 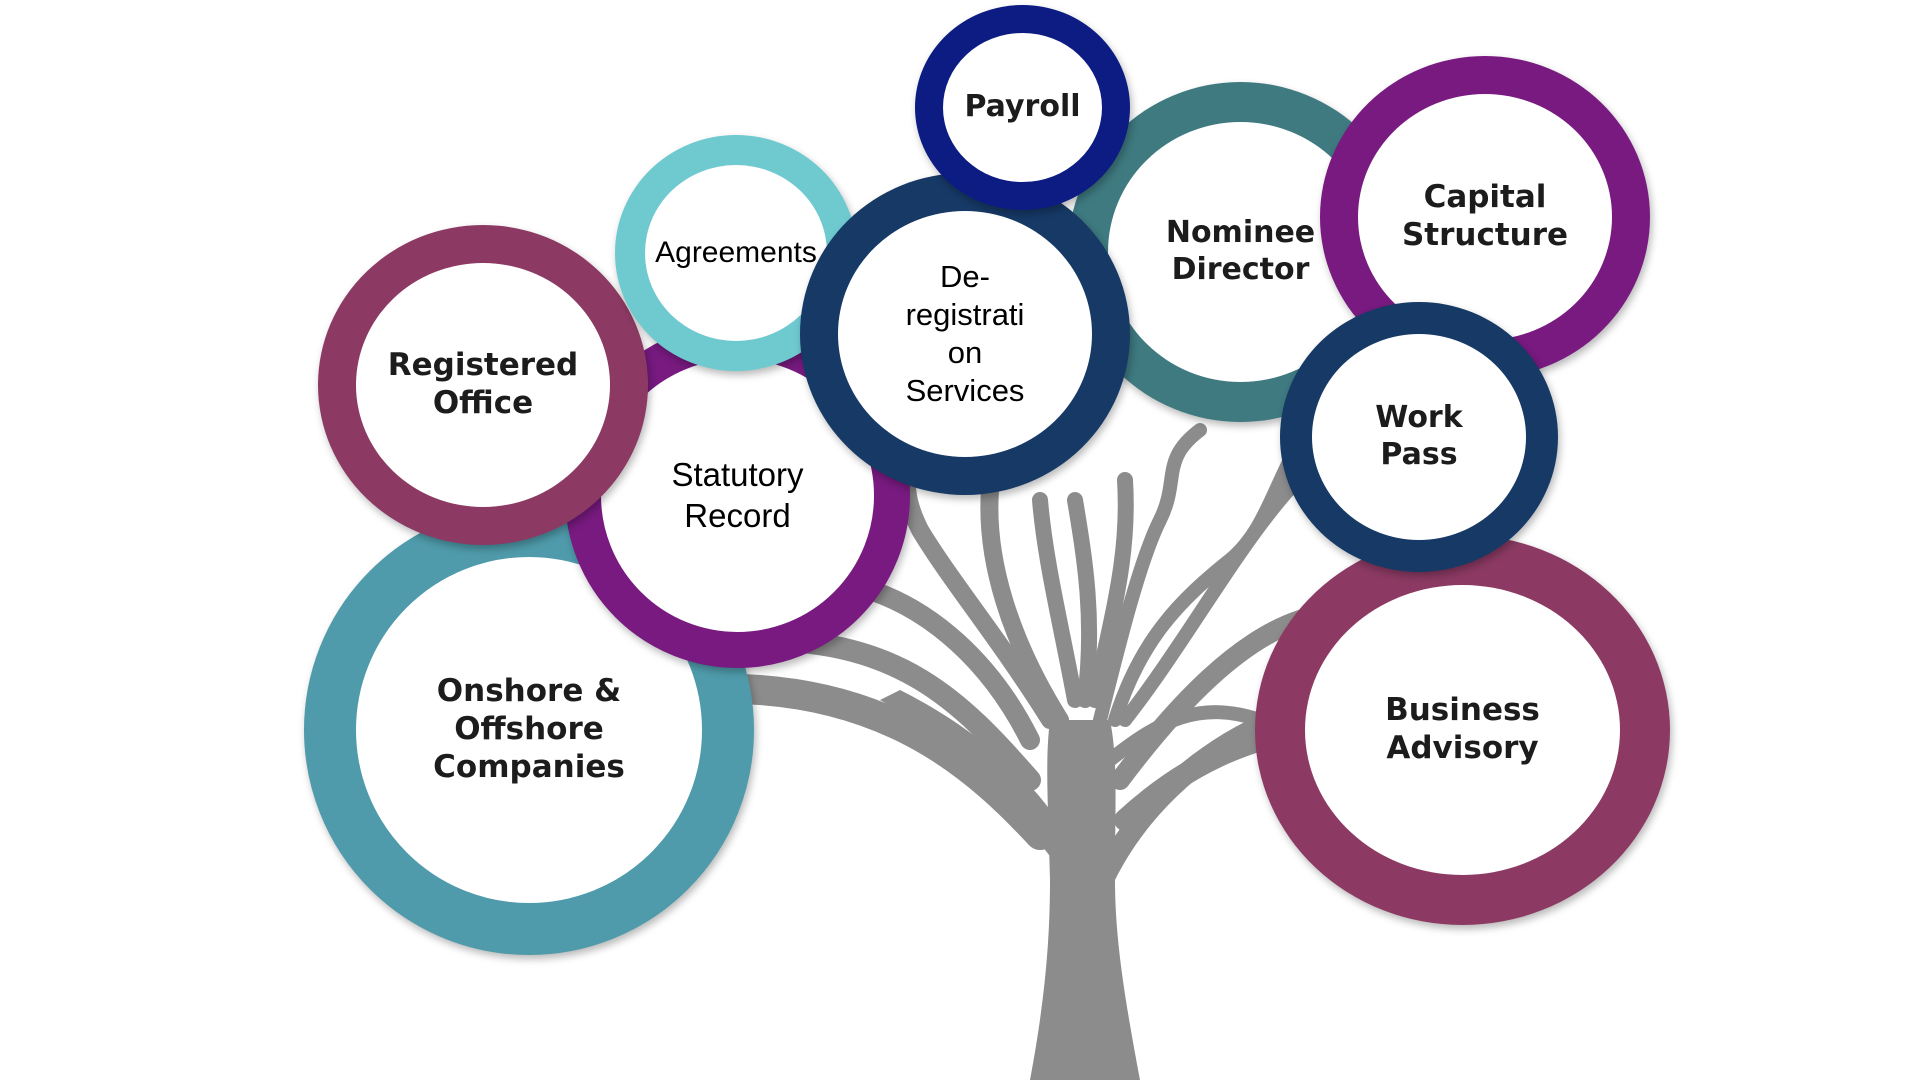 I want to click on node-label: Work Pass, so click(x=1419, y=436).